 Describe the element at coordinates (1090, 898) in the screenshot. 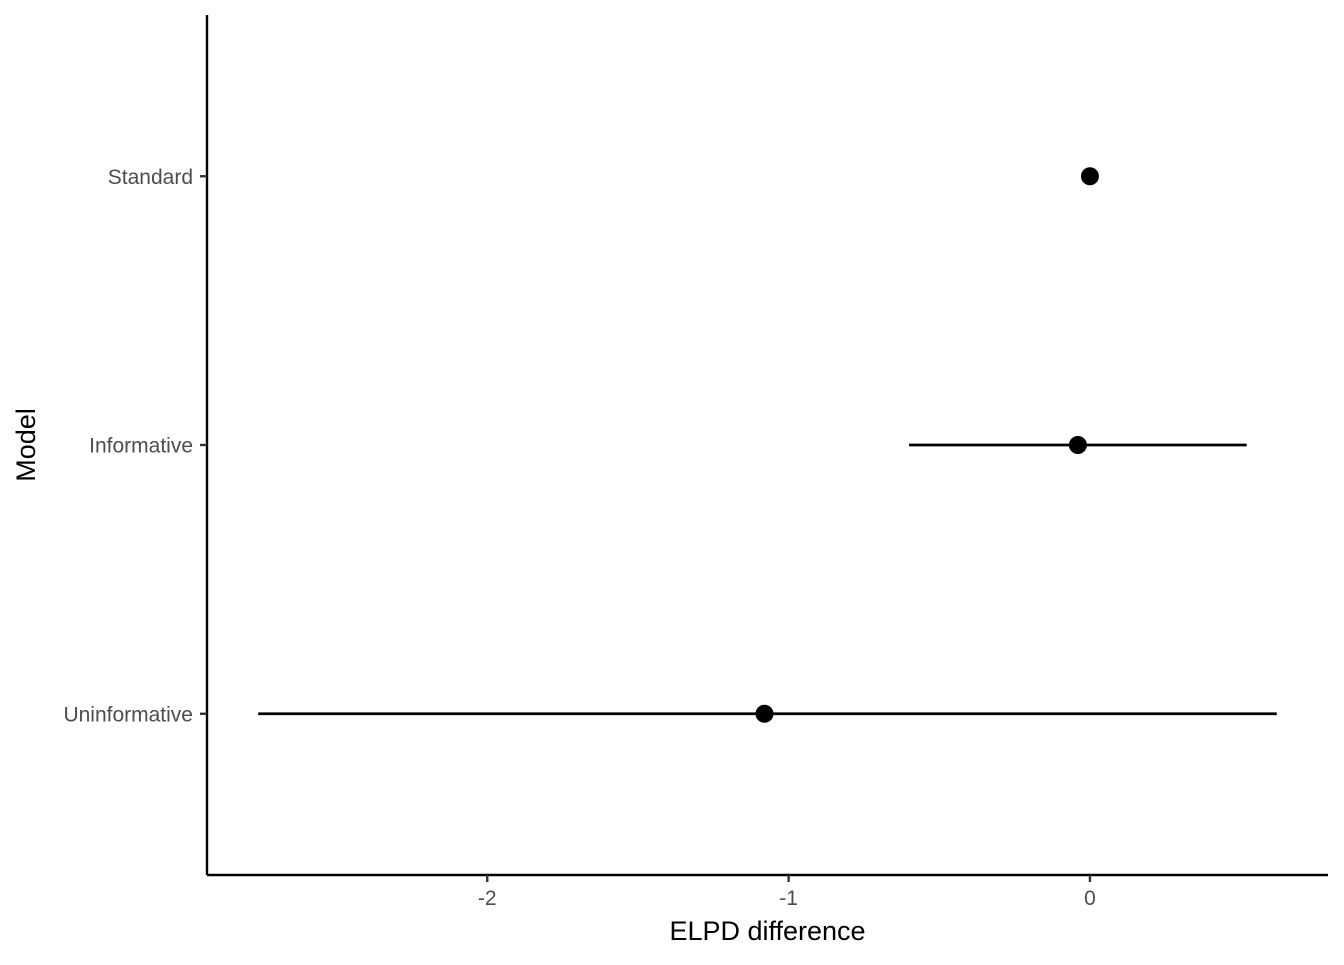

I see `x-tick-label: 0` at that location.